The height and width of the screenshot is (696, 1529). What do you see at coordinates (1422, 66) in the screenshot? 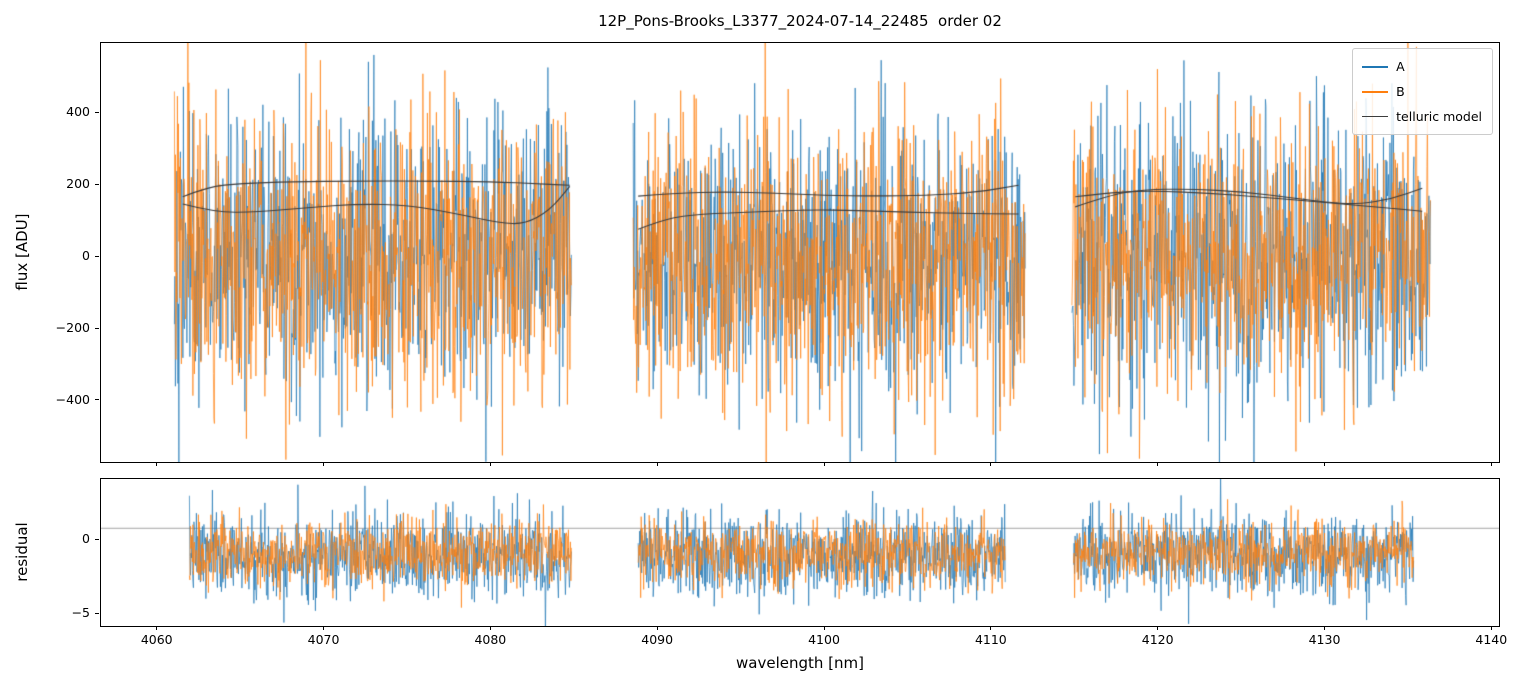
I see `legend-entry-a: A` at bounding box center [1422, 66].